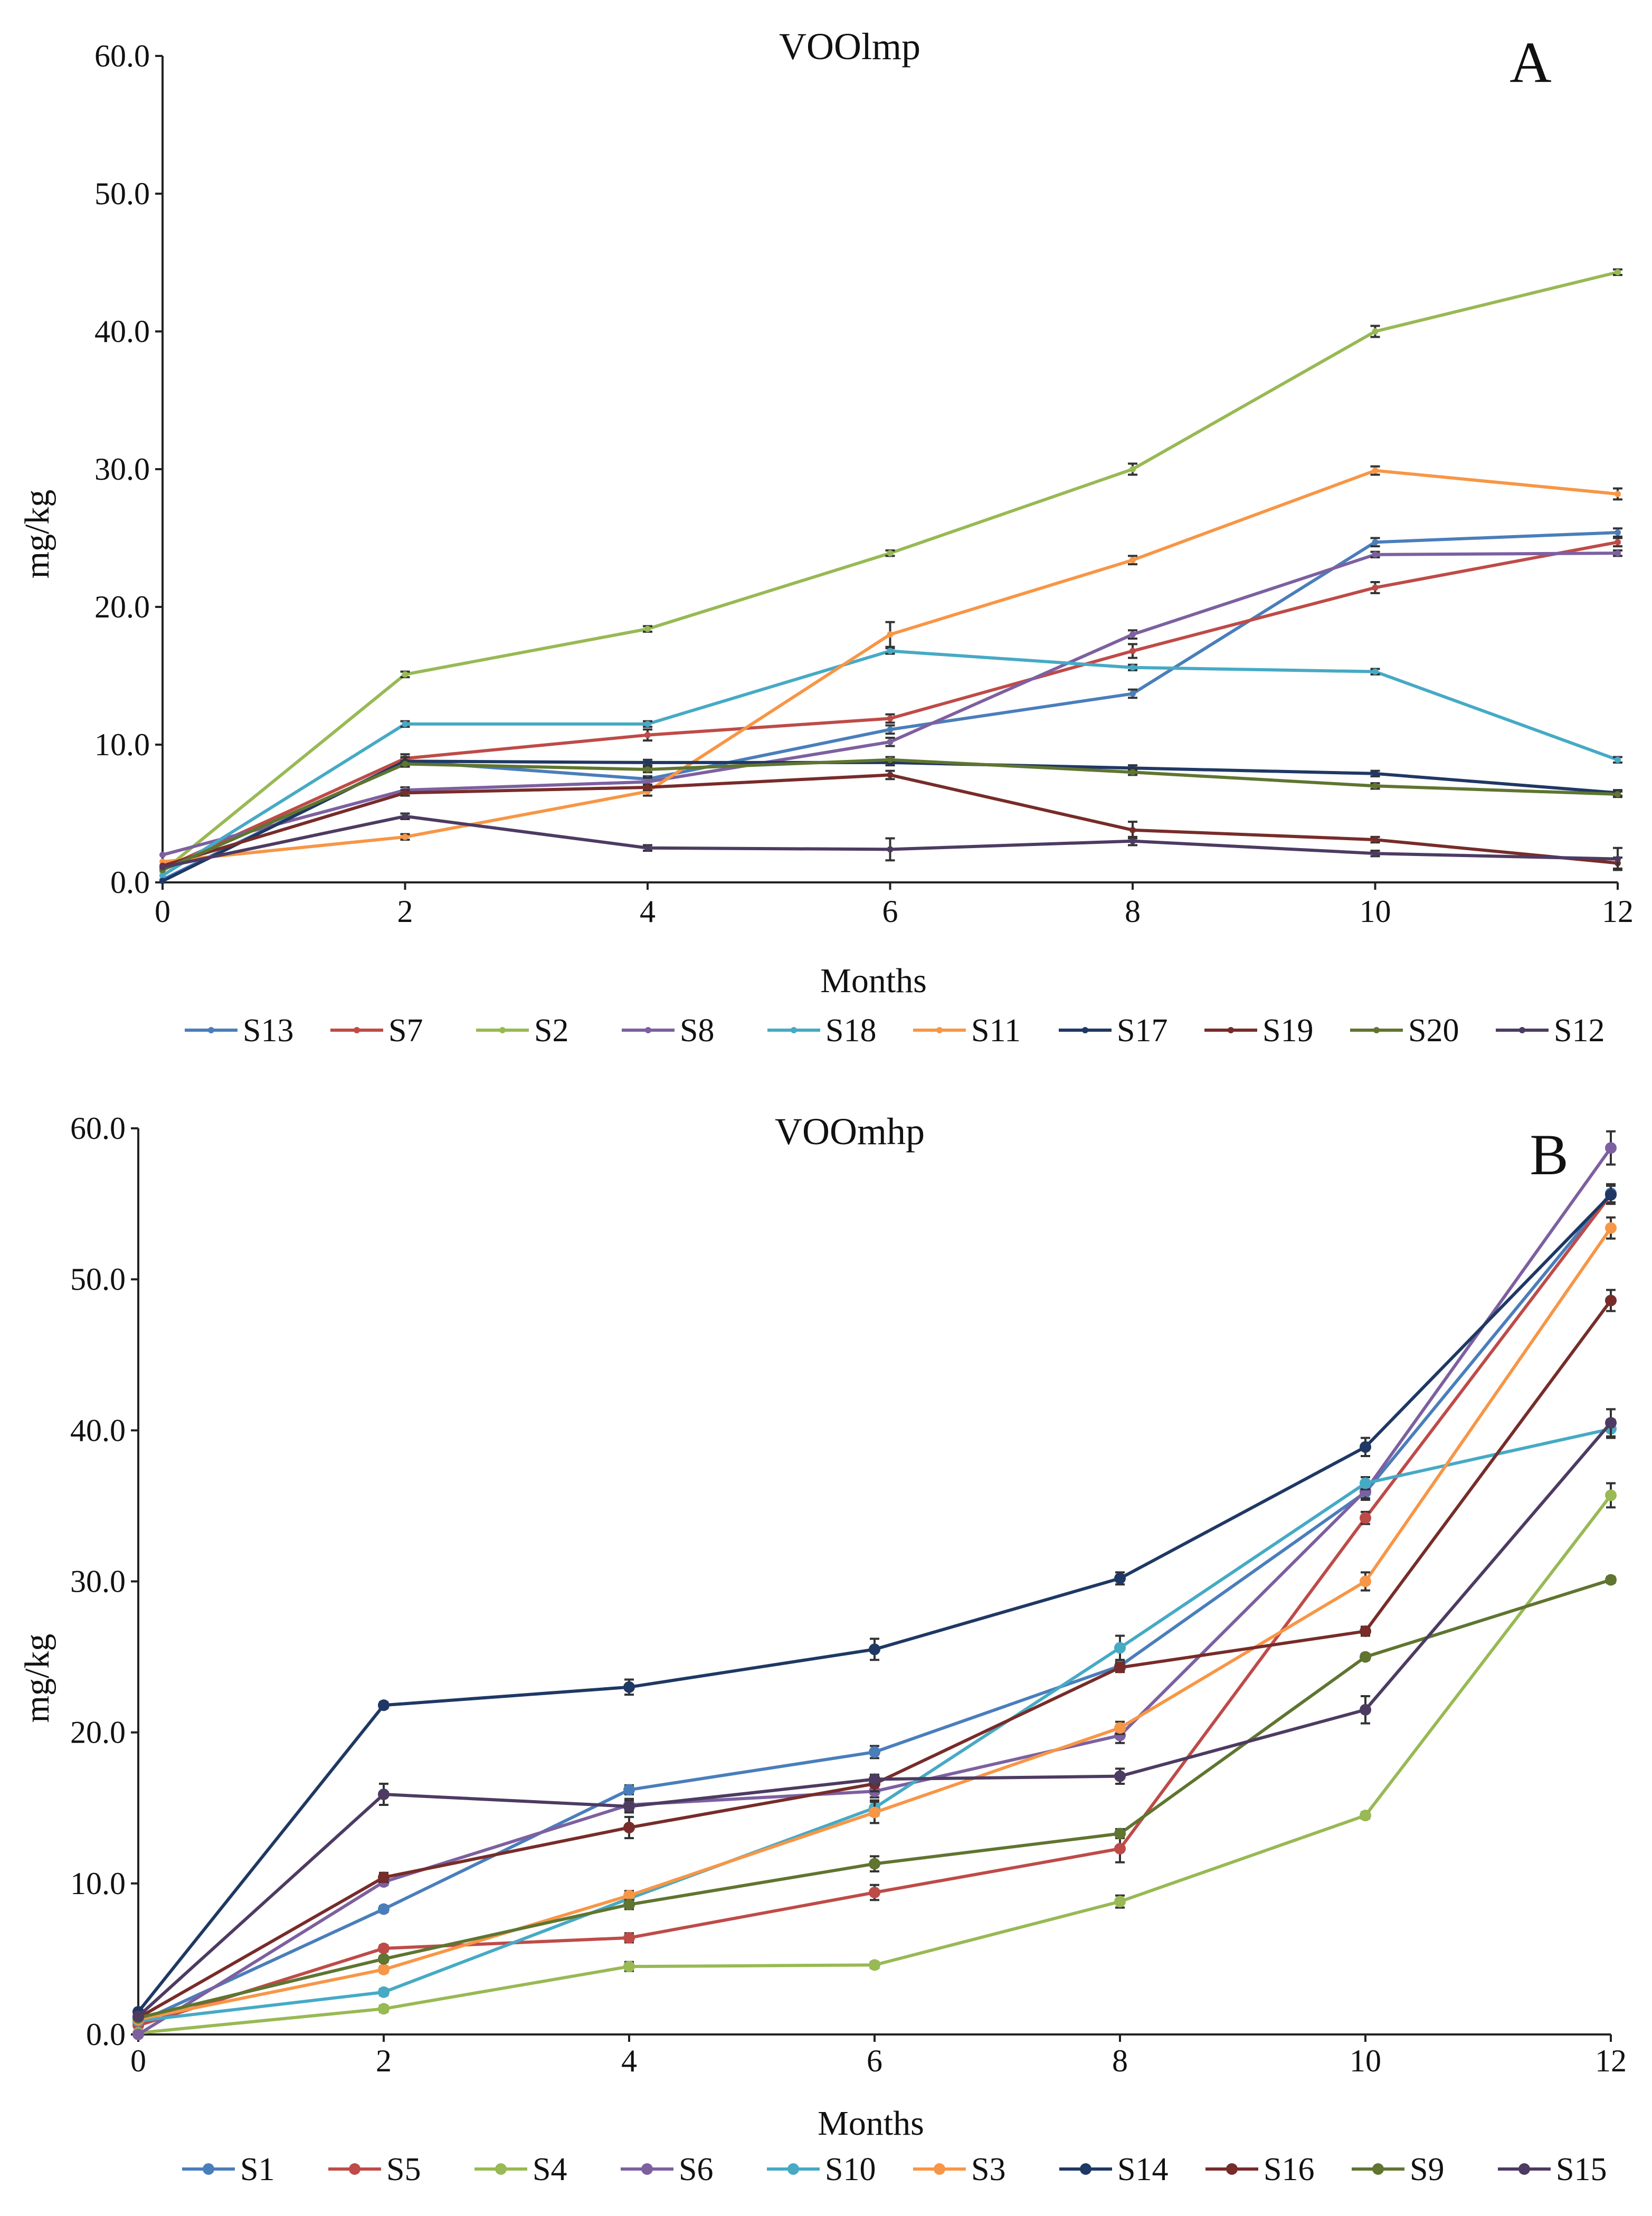  I want to click on series-line, so click(890, 704).